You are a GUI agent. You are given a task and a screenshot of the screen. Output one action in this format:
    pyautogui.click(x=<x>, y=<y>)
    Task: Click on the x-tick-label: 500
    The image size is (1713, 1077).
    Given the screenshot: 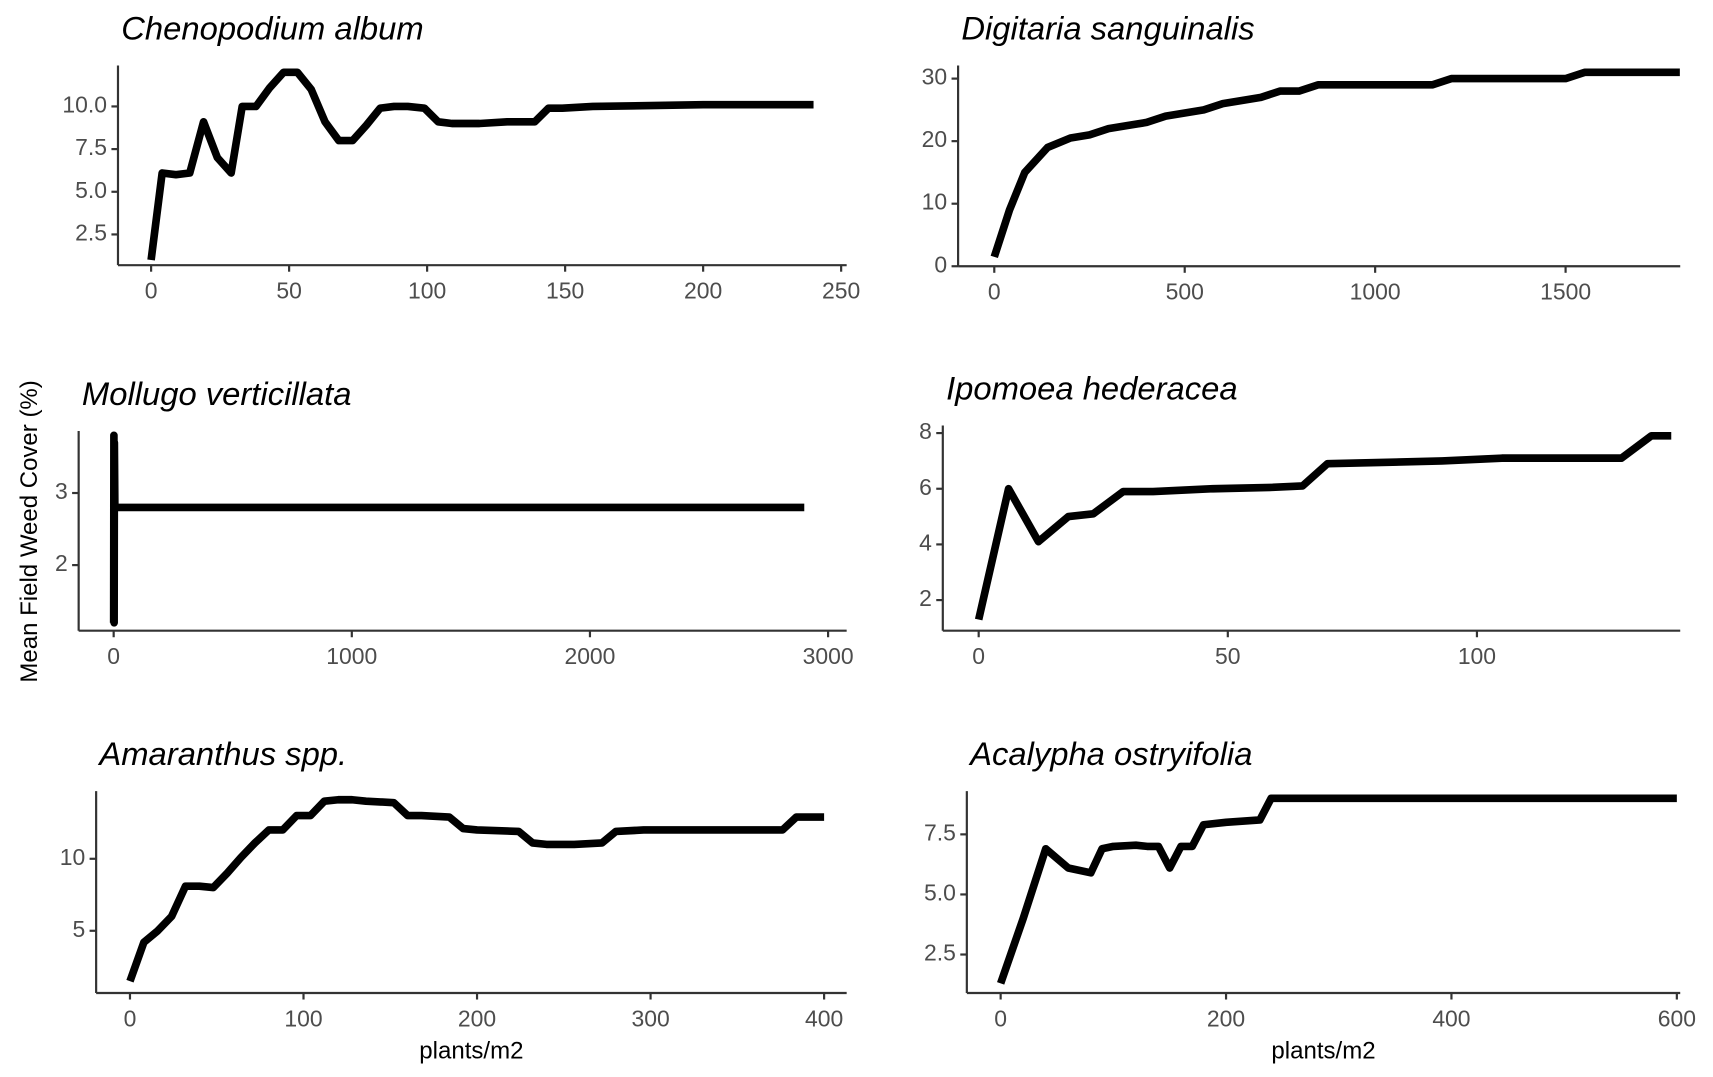 What is the action you would take?
    pyautogui.click(x=1185, y=292)
    